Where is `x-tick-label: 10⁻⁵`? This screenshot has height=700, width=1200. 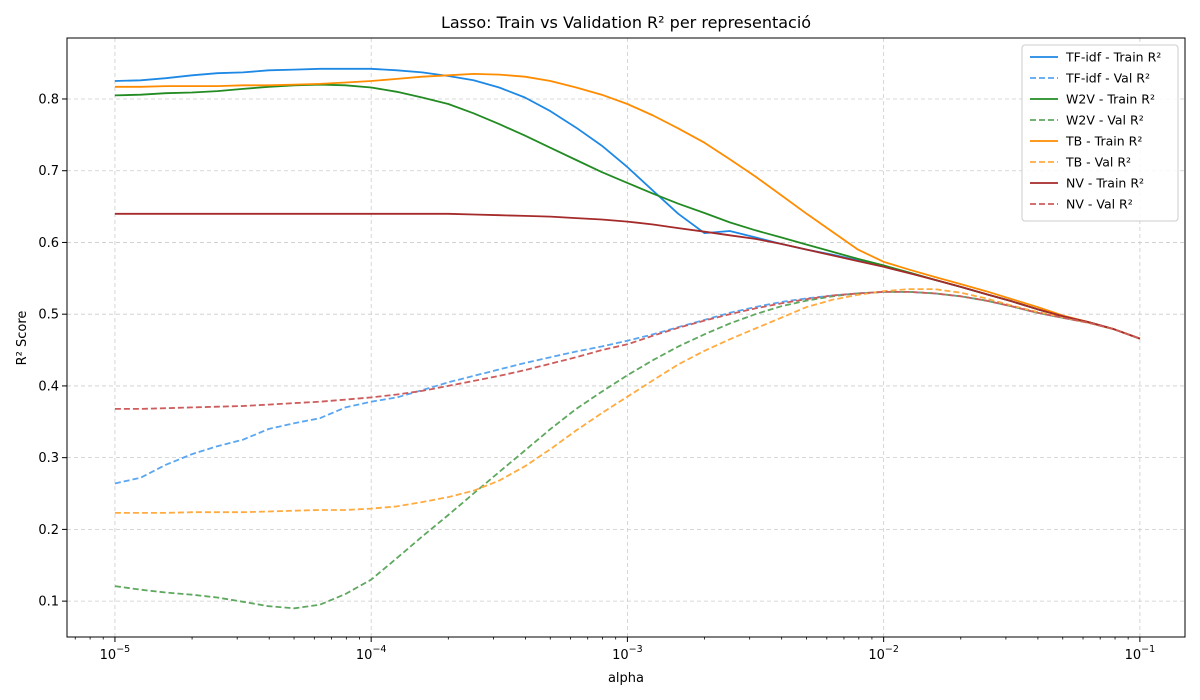
x-tick-label: 10⁻⁵ is located at coordinates (115, 653).